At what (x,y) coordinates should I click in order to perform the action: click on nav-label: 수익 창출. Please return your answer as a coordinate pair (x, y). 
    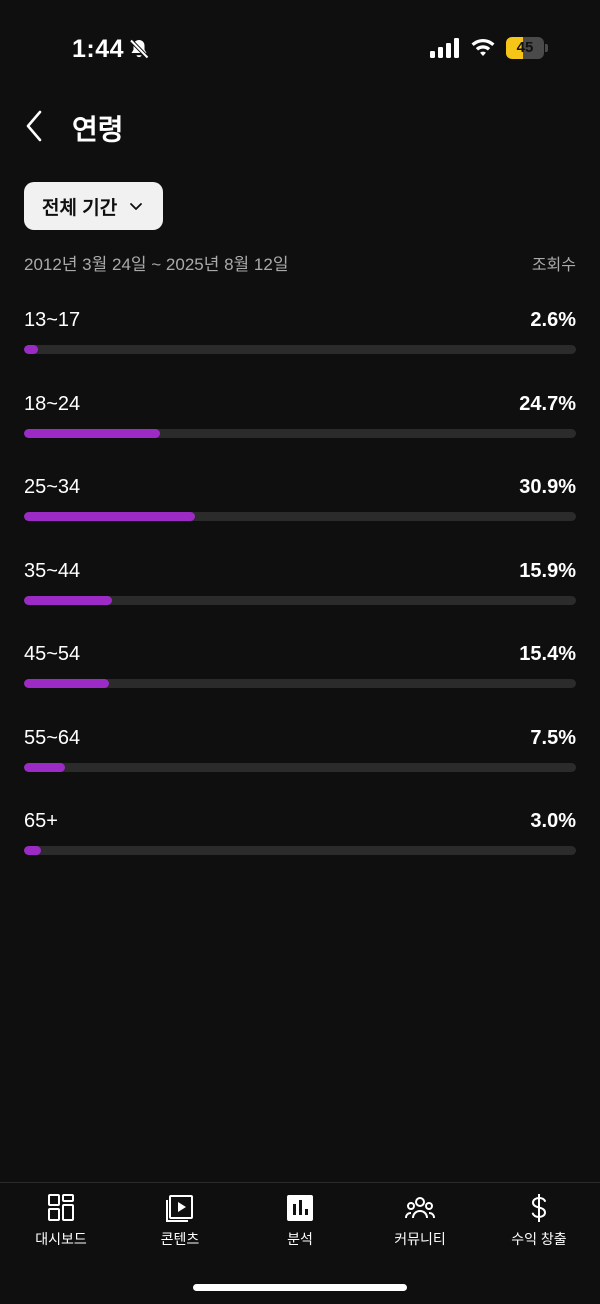
    Looking at the image, I should click on (539, 1239).